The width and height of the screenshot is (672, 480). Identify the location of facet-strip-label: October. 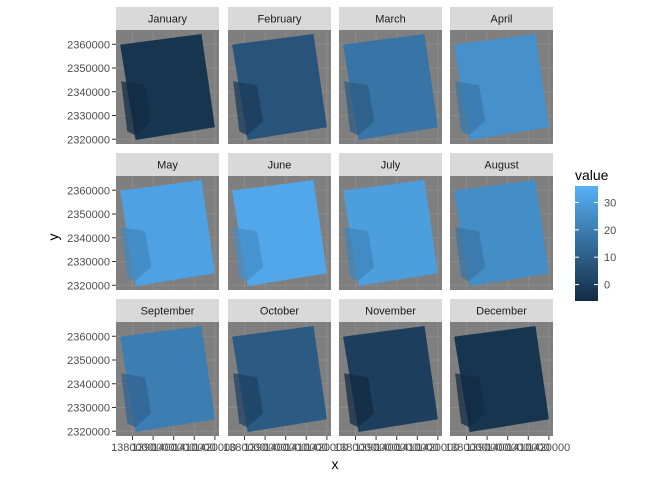
(279, 312).